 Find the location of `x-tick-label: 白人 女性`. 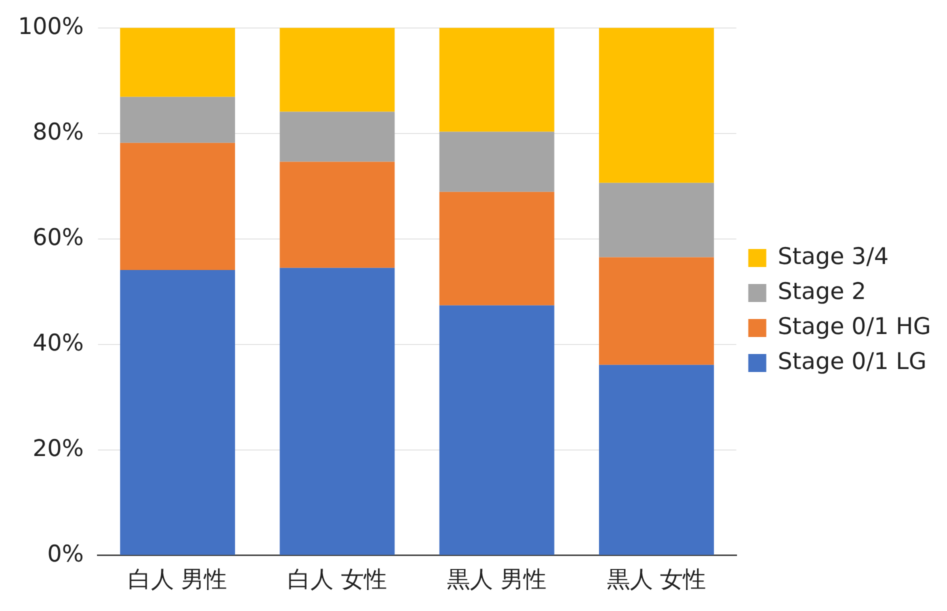

x-tick-label: 白人 女性 is located at coordinates (337, 580).